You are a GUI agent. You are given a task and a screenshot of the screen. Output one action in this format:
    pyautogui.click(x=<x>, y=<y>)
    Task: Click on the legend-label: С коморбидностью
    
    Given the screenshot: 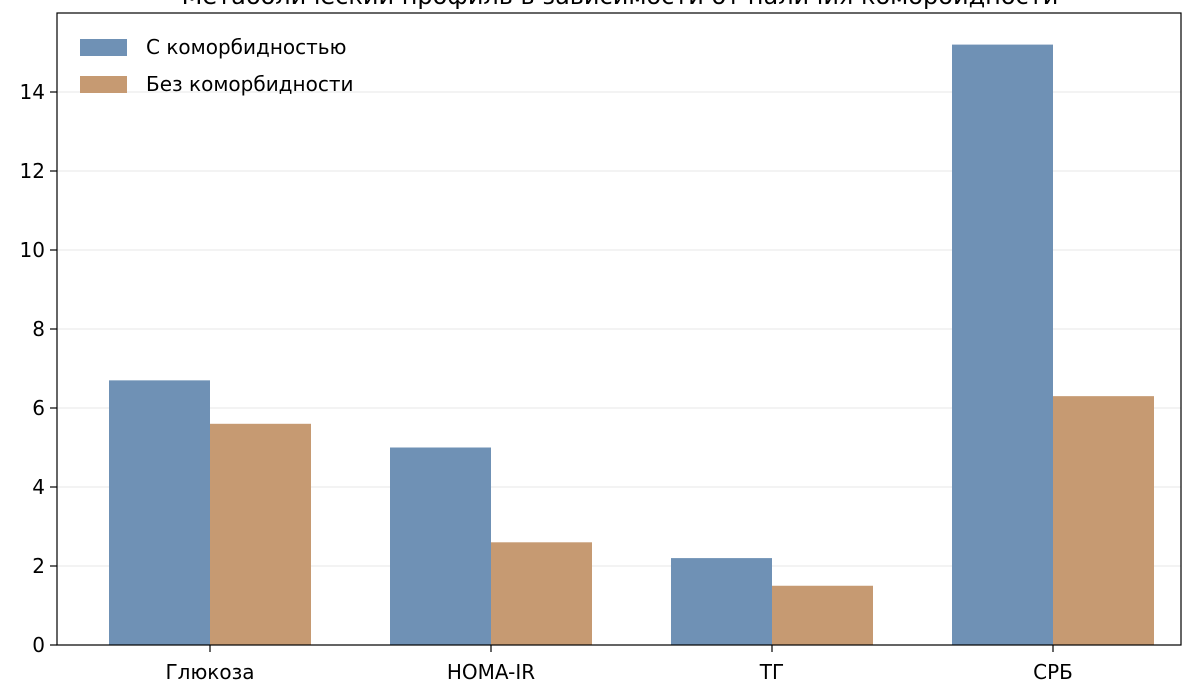 What is the action you would take?
    pyautogui.click(x=246, y=47)
    